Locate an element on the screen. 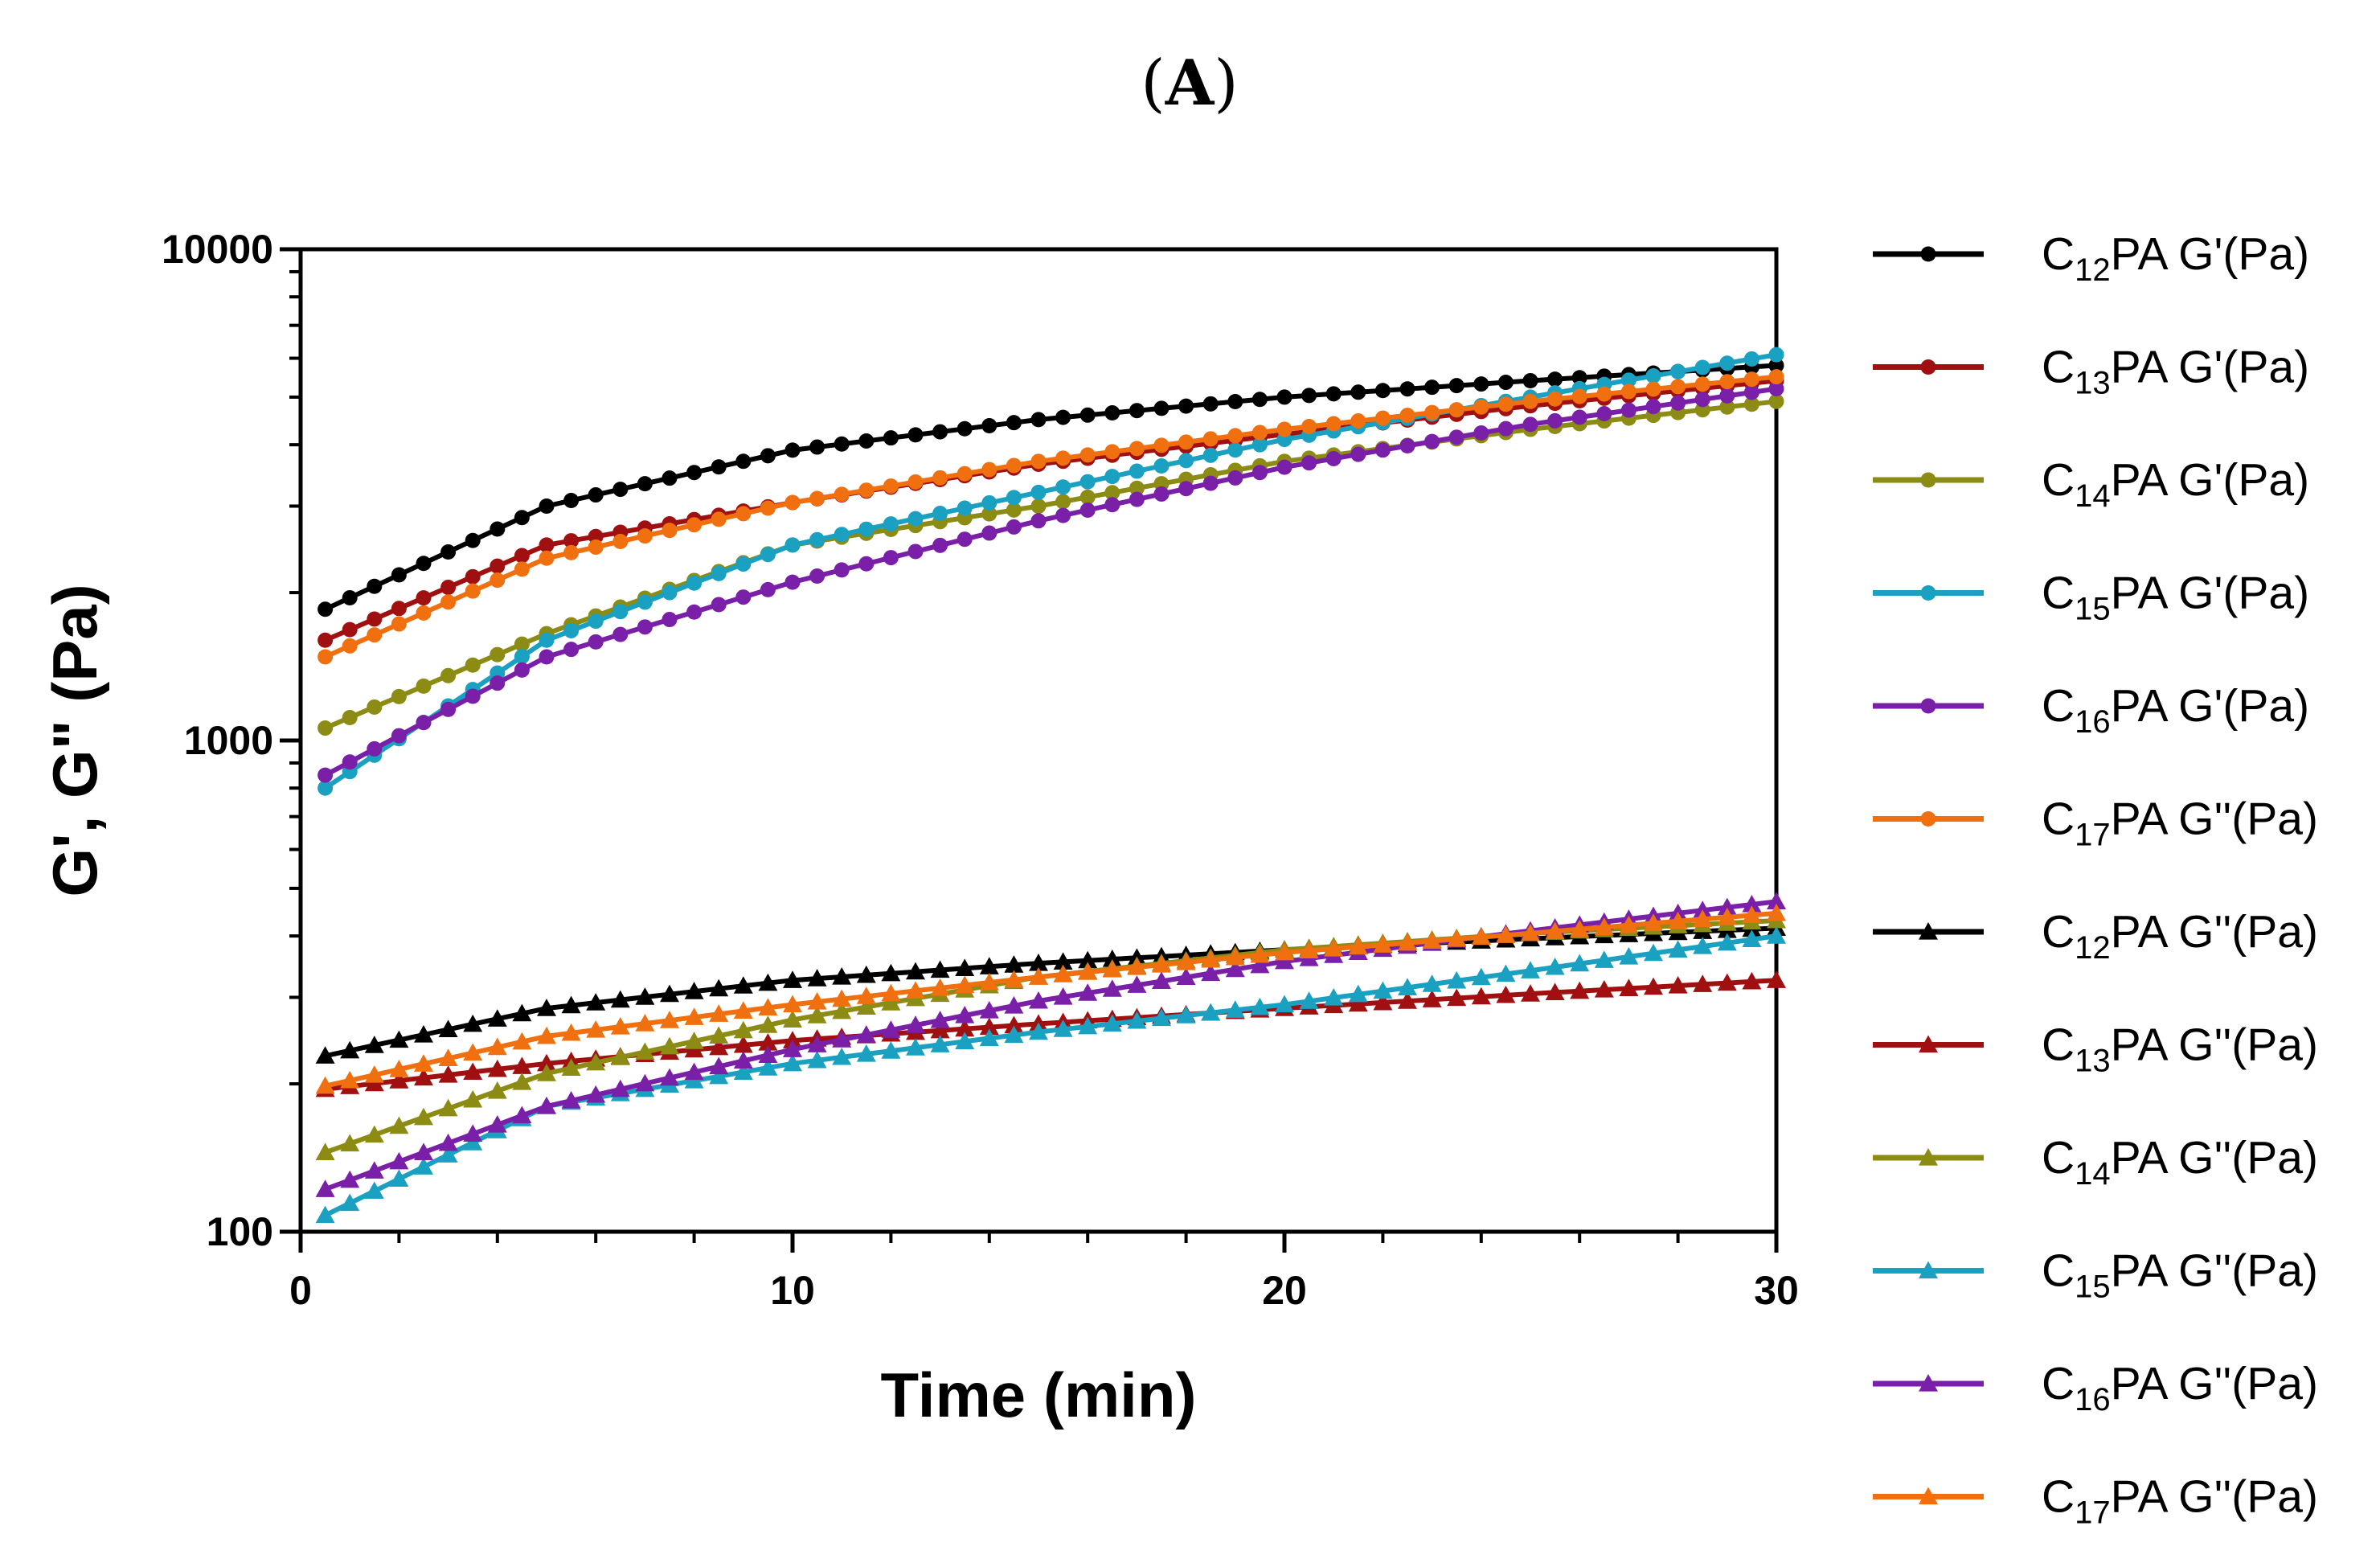 Image resolution: width=2380 pixels, height=1567 pixels. legend-label: C16PA G''(Pa) is located at coordinates (2180, 1387).